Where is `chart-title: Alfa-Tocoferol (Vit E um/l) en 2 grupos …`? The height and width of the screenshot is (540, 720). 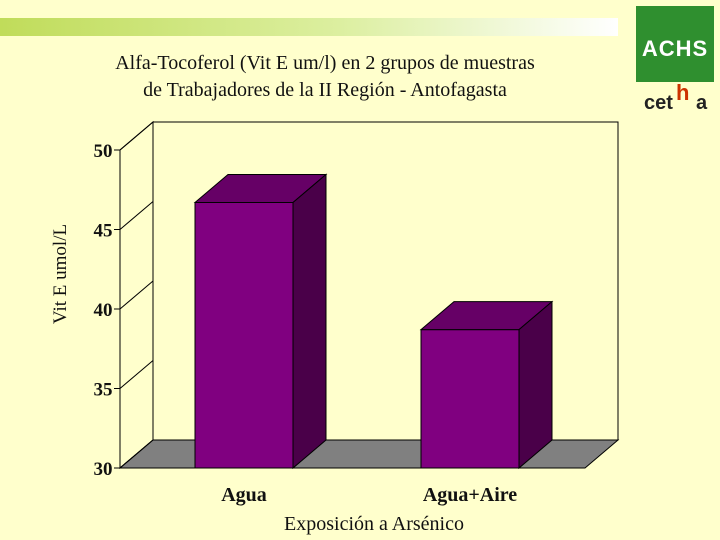 chart-title: Alfa-Tocoferol (Vit E um/l) en 2 grupos … is located at coordinates (325, 77).